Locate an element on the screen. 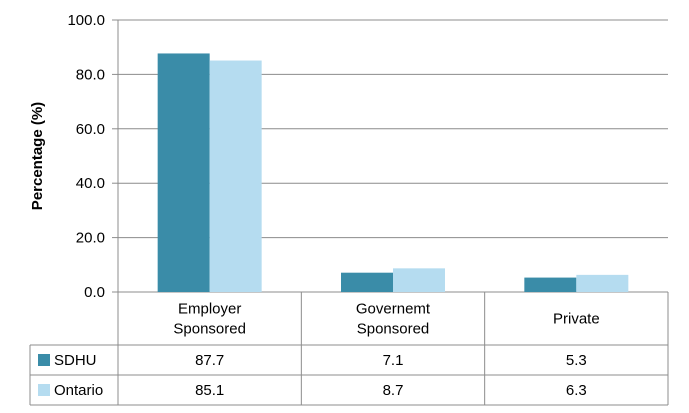 Image resolution: width=689 pixels, height=413 pixels. y-axis-label: Percentage (%) is located at coordinates (37, 156).